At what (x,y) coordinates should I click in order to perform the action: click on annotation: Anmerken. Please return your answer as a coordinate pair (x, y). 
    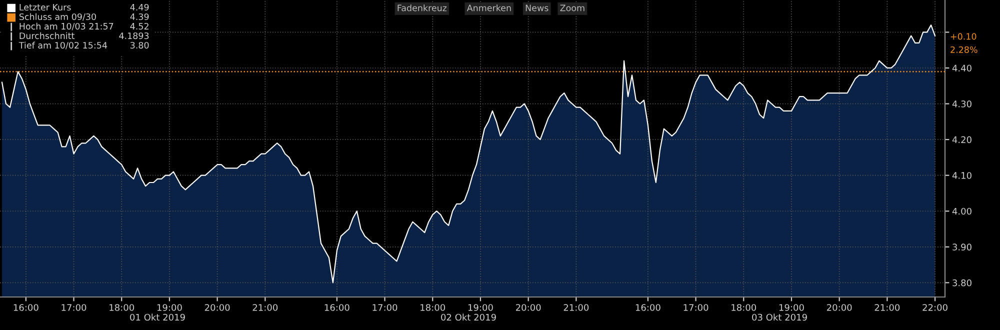
    Looking at the image, I should click on (488, 8).